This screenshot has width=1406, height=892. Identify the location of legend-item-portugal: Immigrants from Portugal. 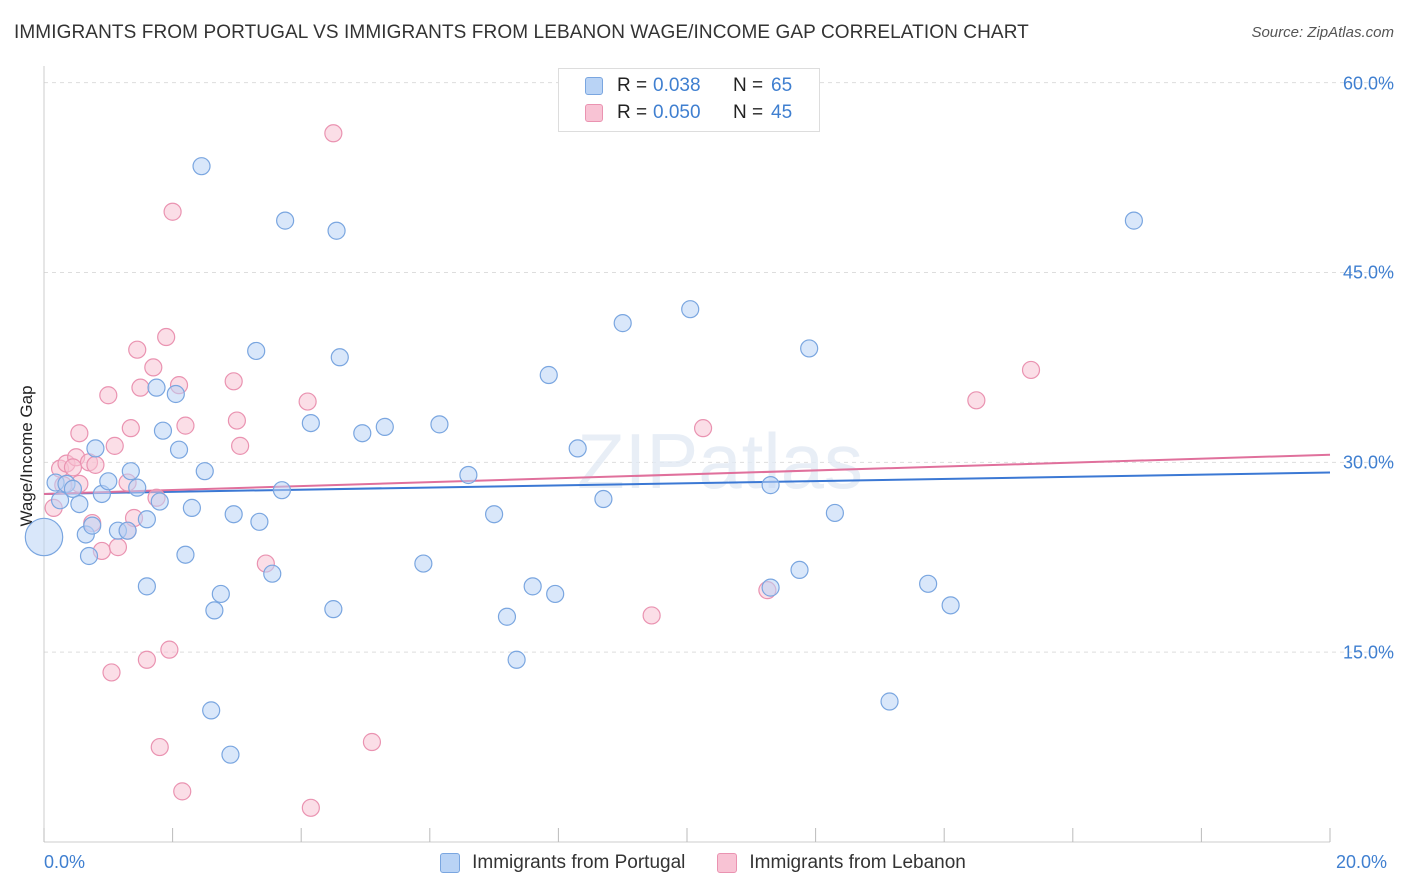
(562, 863).